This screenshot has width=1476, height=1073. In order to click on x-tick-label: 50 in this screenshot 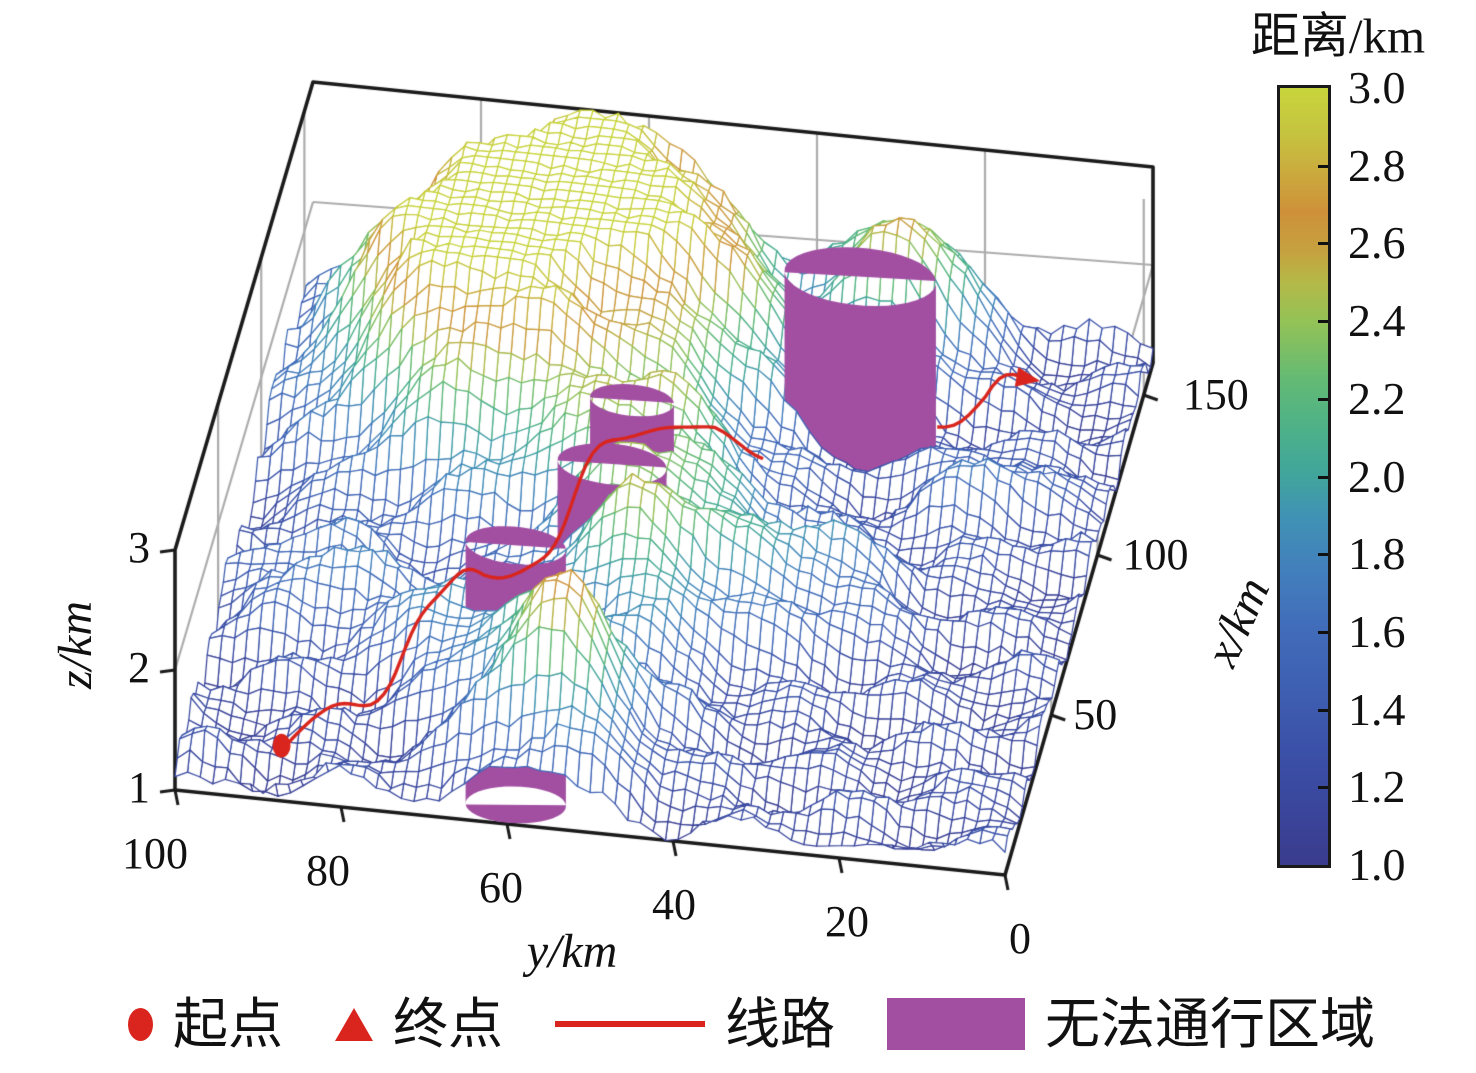, I will do `click(1095, 714)`.